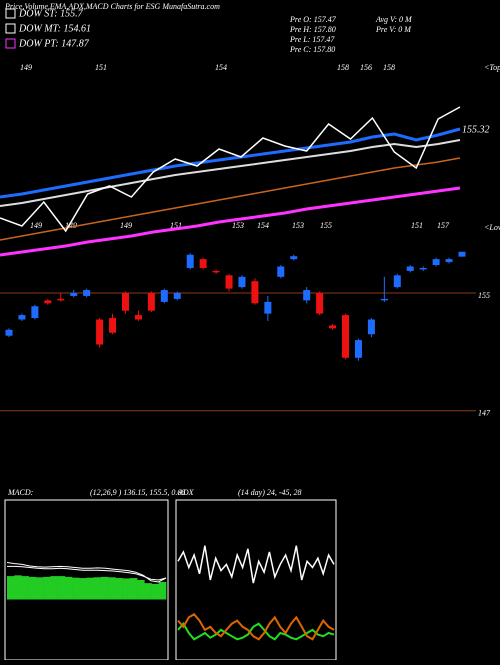 The image size is (500, 665). What do you see at coordinates (186, 492) in the screenshot?
I see `adx-label: ADX` at bounding box center [186, 492].